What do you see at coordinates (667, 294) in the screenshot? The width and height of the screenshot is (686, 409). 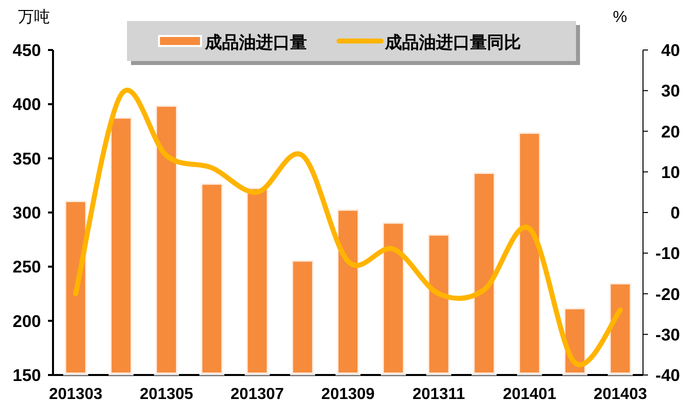 I see `y2-tick-label: -20` at bounding box center [667, 294].